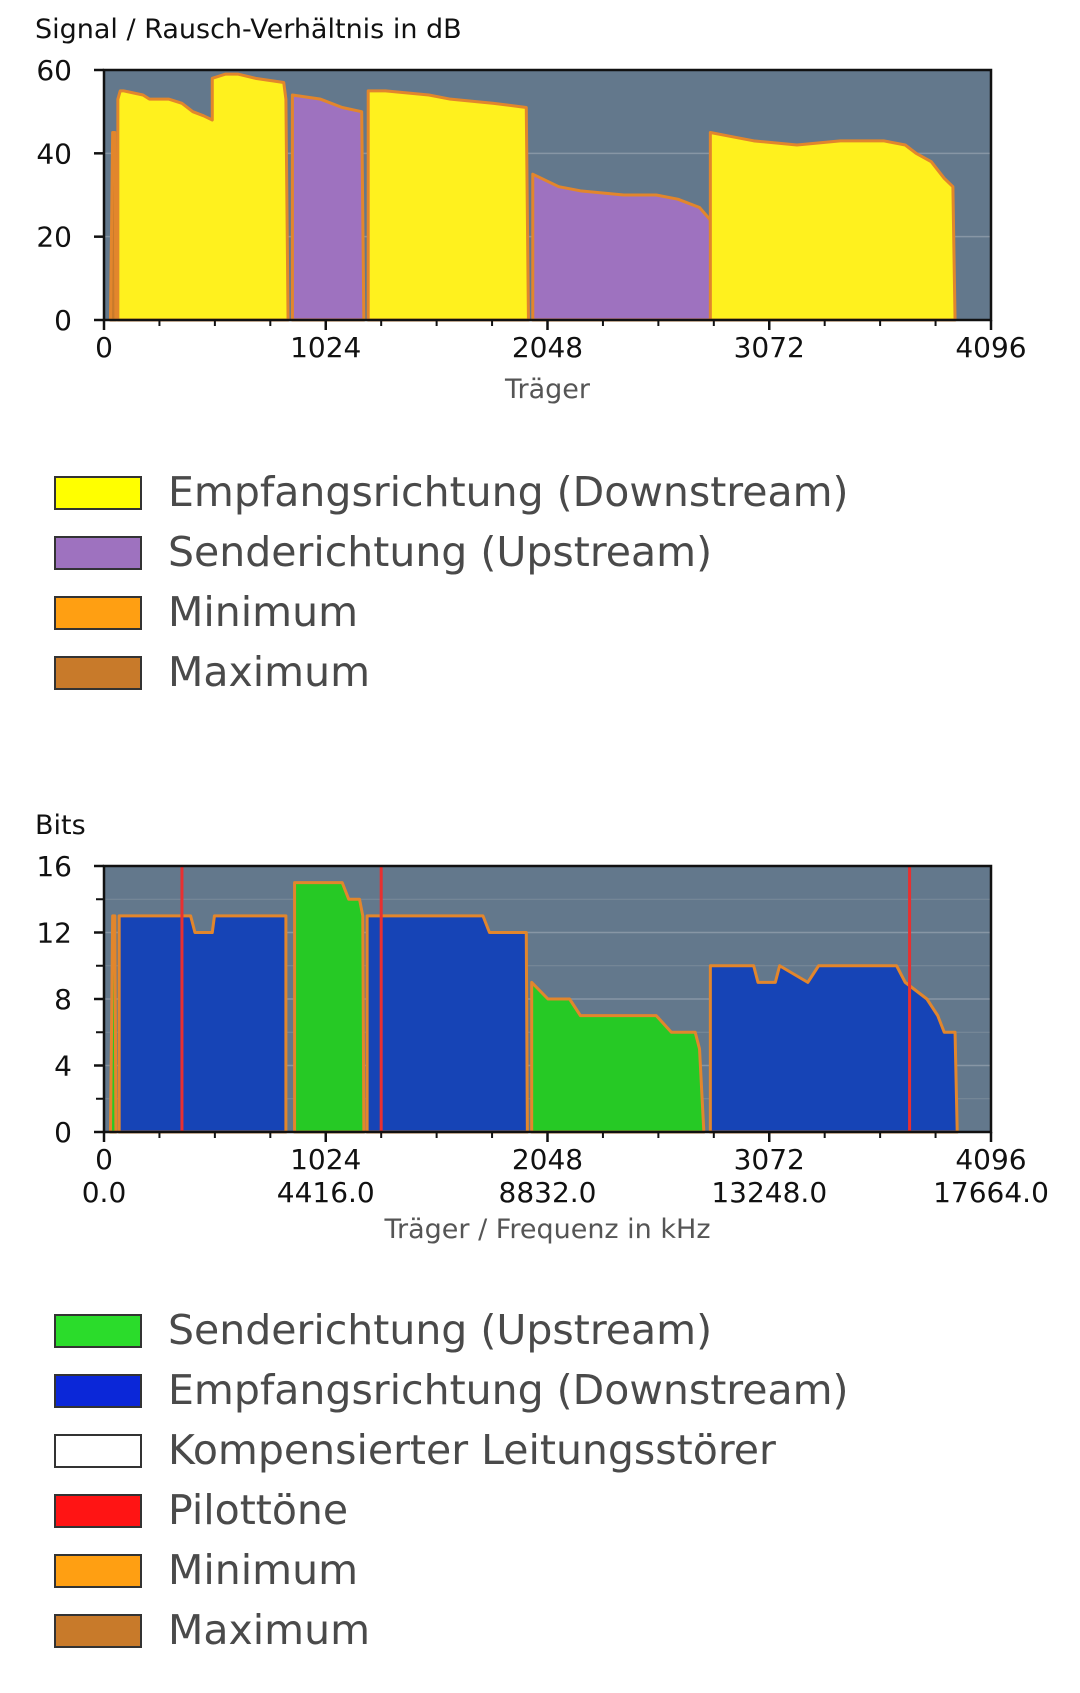 The width and height of the screenshot is (1080, 1693). What do you see at coordinates (60, 825) in the screenshot?
I see `chart-title: Bits` at bounding box center [60, 825].